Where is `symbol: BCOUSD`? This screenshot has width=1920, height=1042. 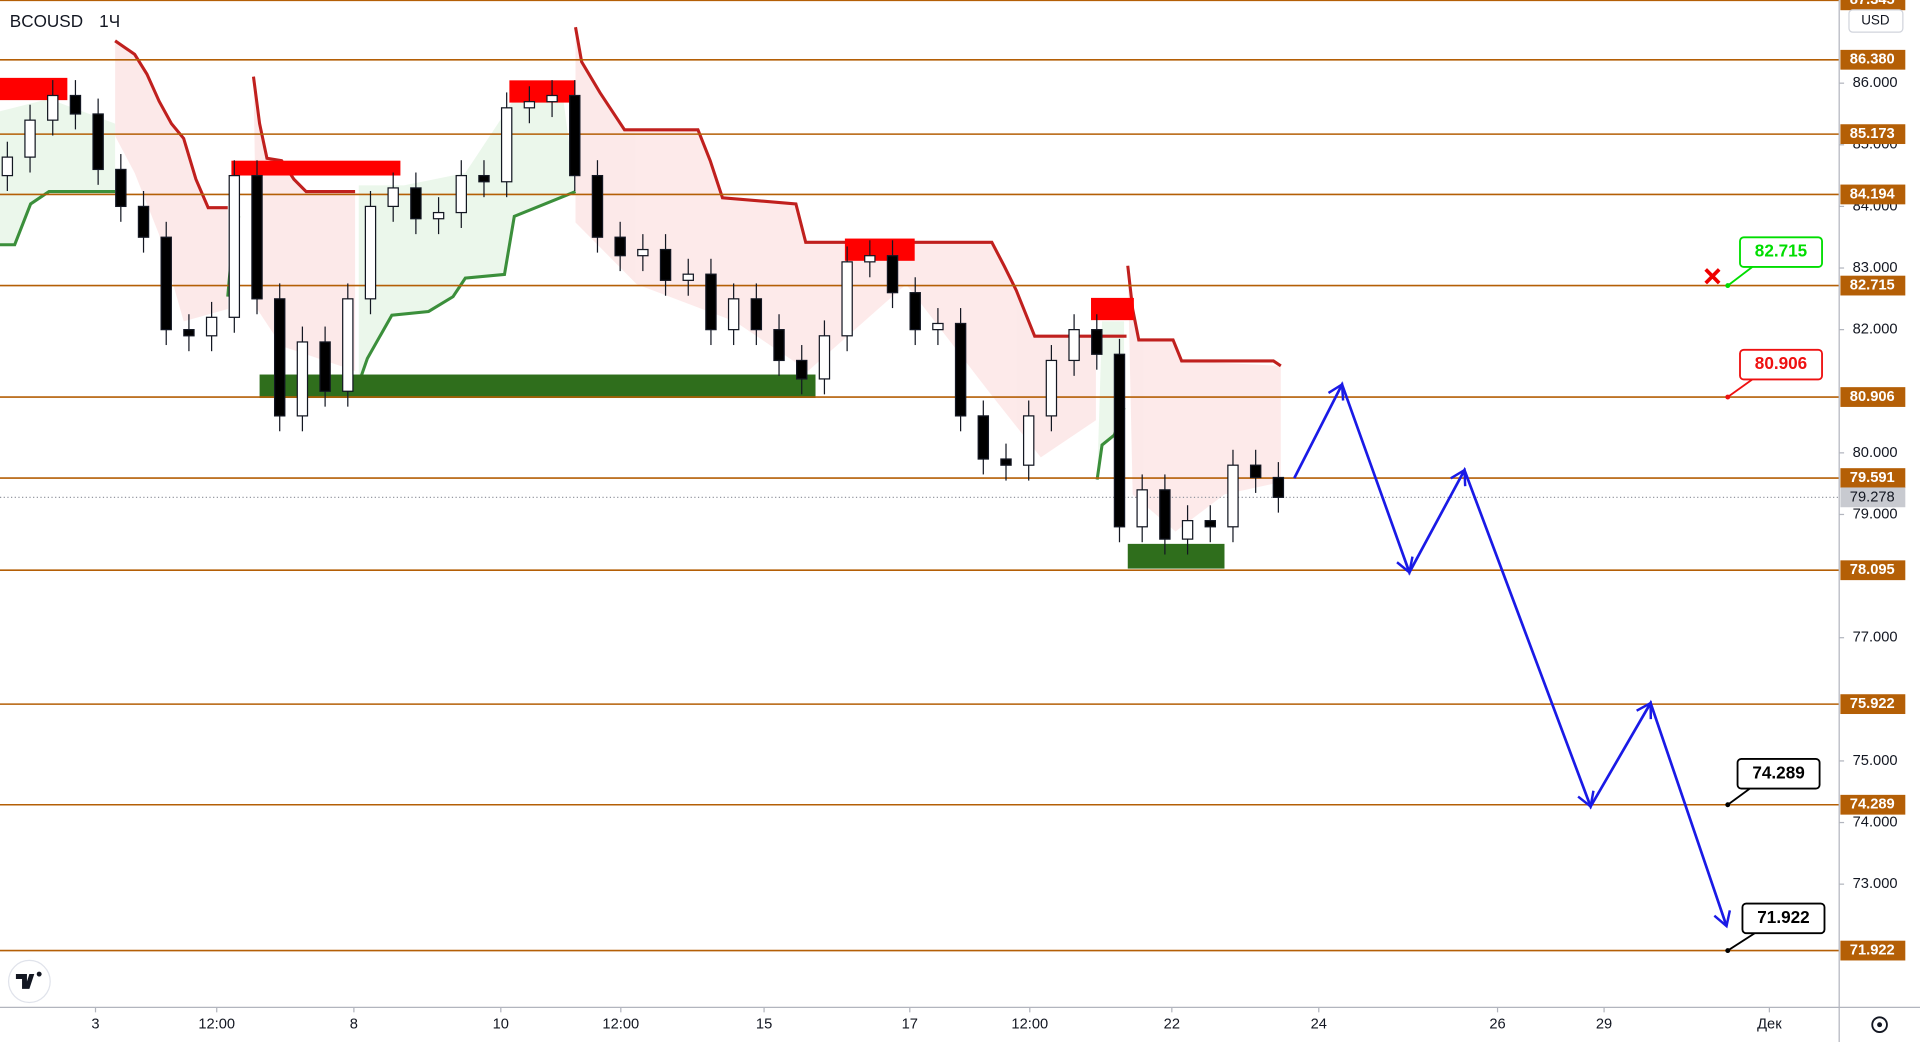
symbol: BCOUSD is located at coordinates (46, 21).